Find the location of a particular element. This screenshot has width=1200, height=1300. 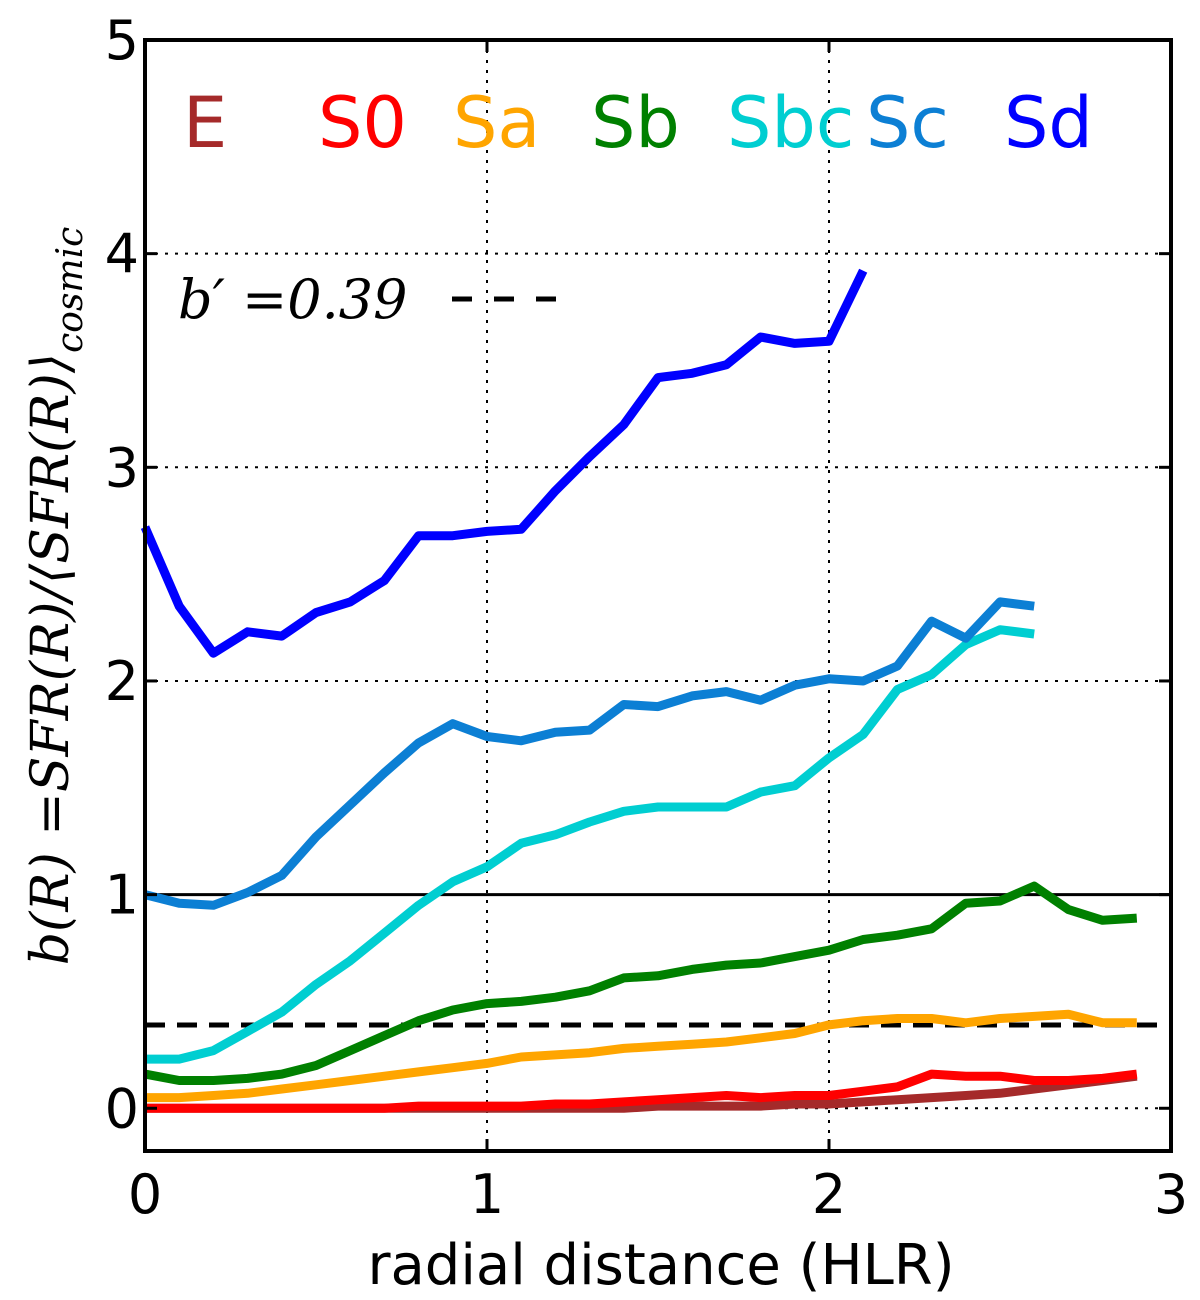

legend-label-sbc: Sbc is located at coordinates (790, 123).